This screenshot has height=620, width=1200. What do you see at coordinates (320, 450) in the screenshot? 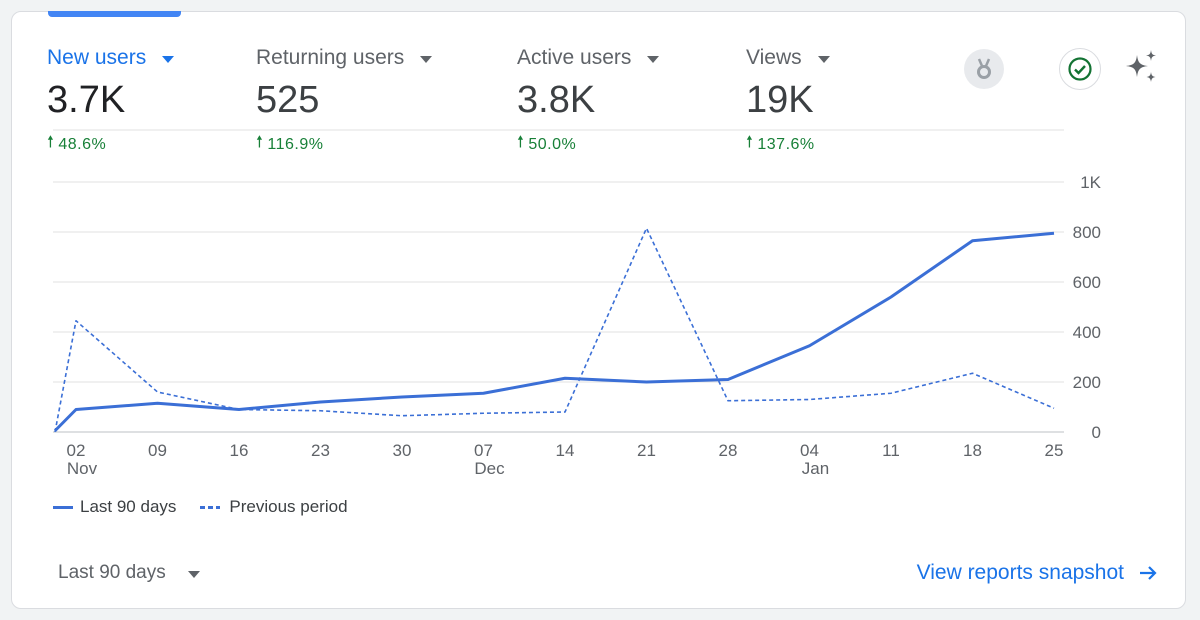
I see `x-tick-label: 23` at bounding box center [320, 450].